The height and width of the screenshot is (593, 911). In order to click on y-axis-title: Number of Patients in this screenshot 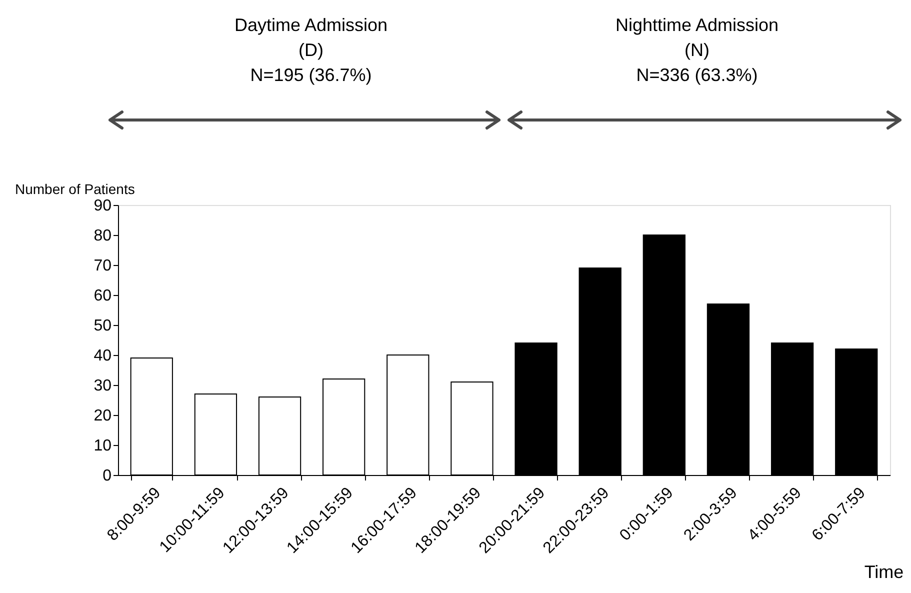, I will do `click(75, 189)`.